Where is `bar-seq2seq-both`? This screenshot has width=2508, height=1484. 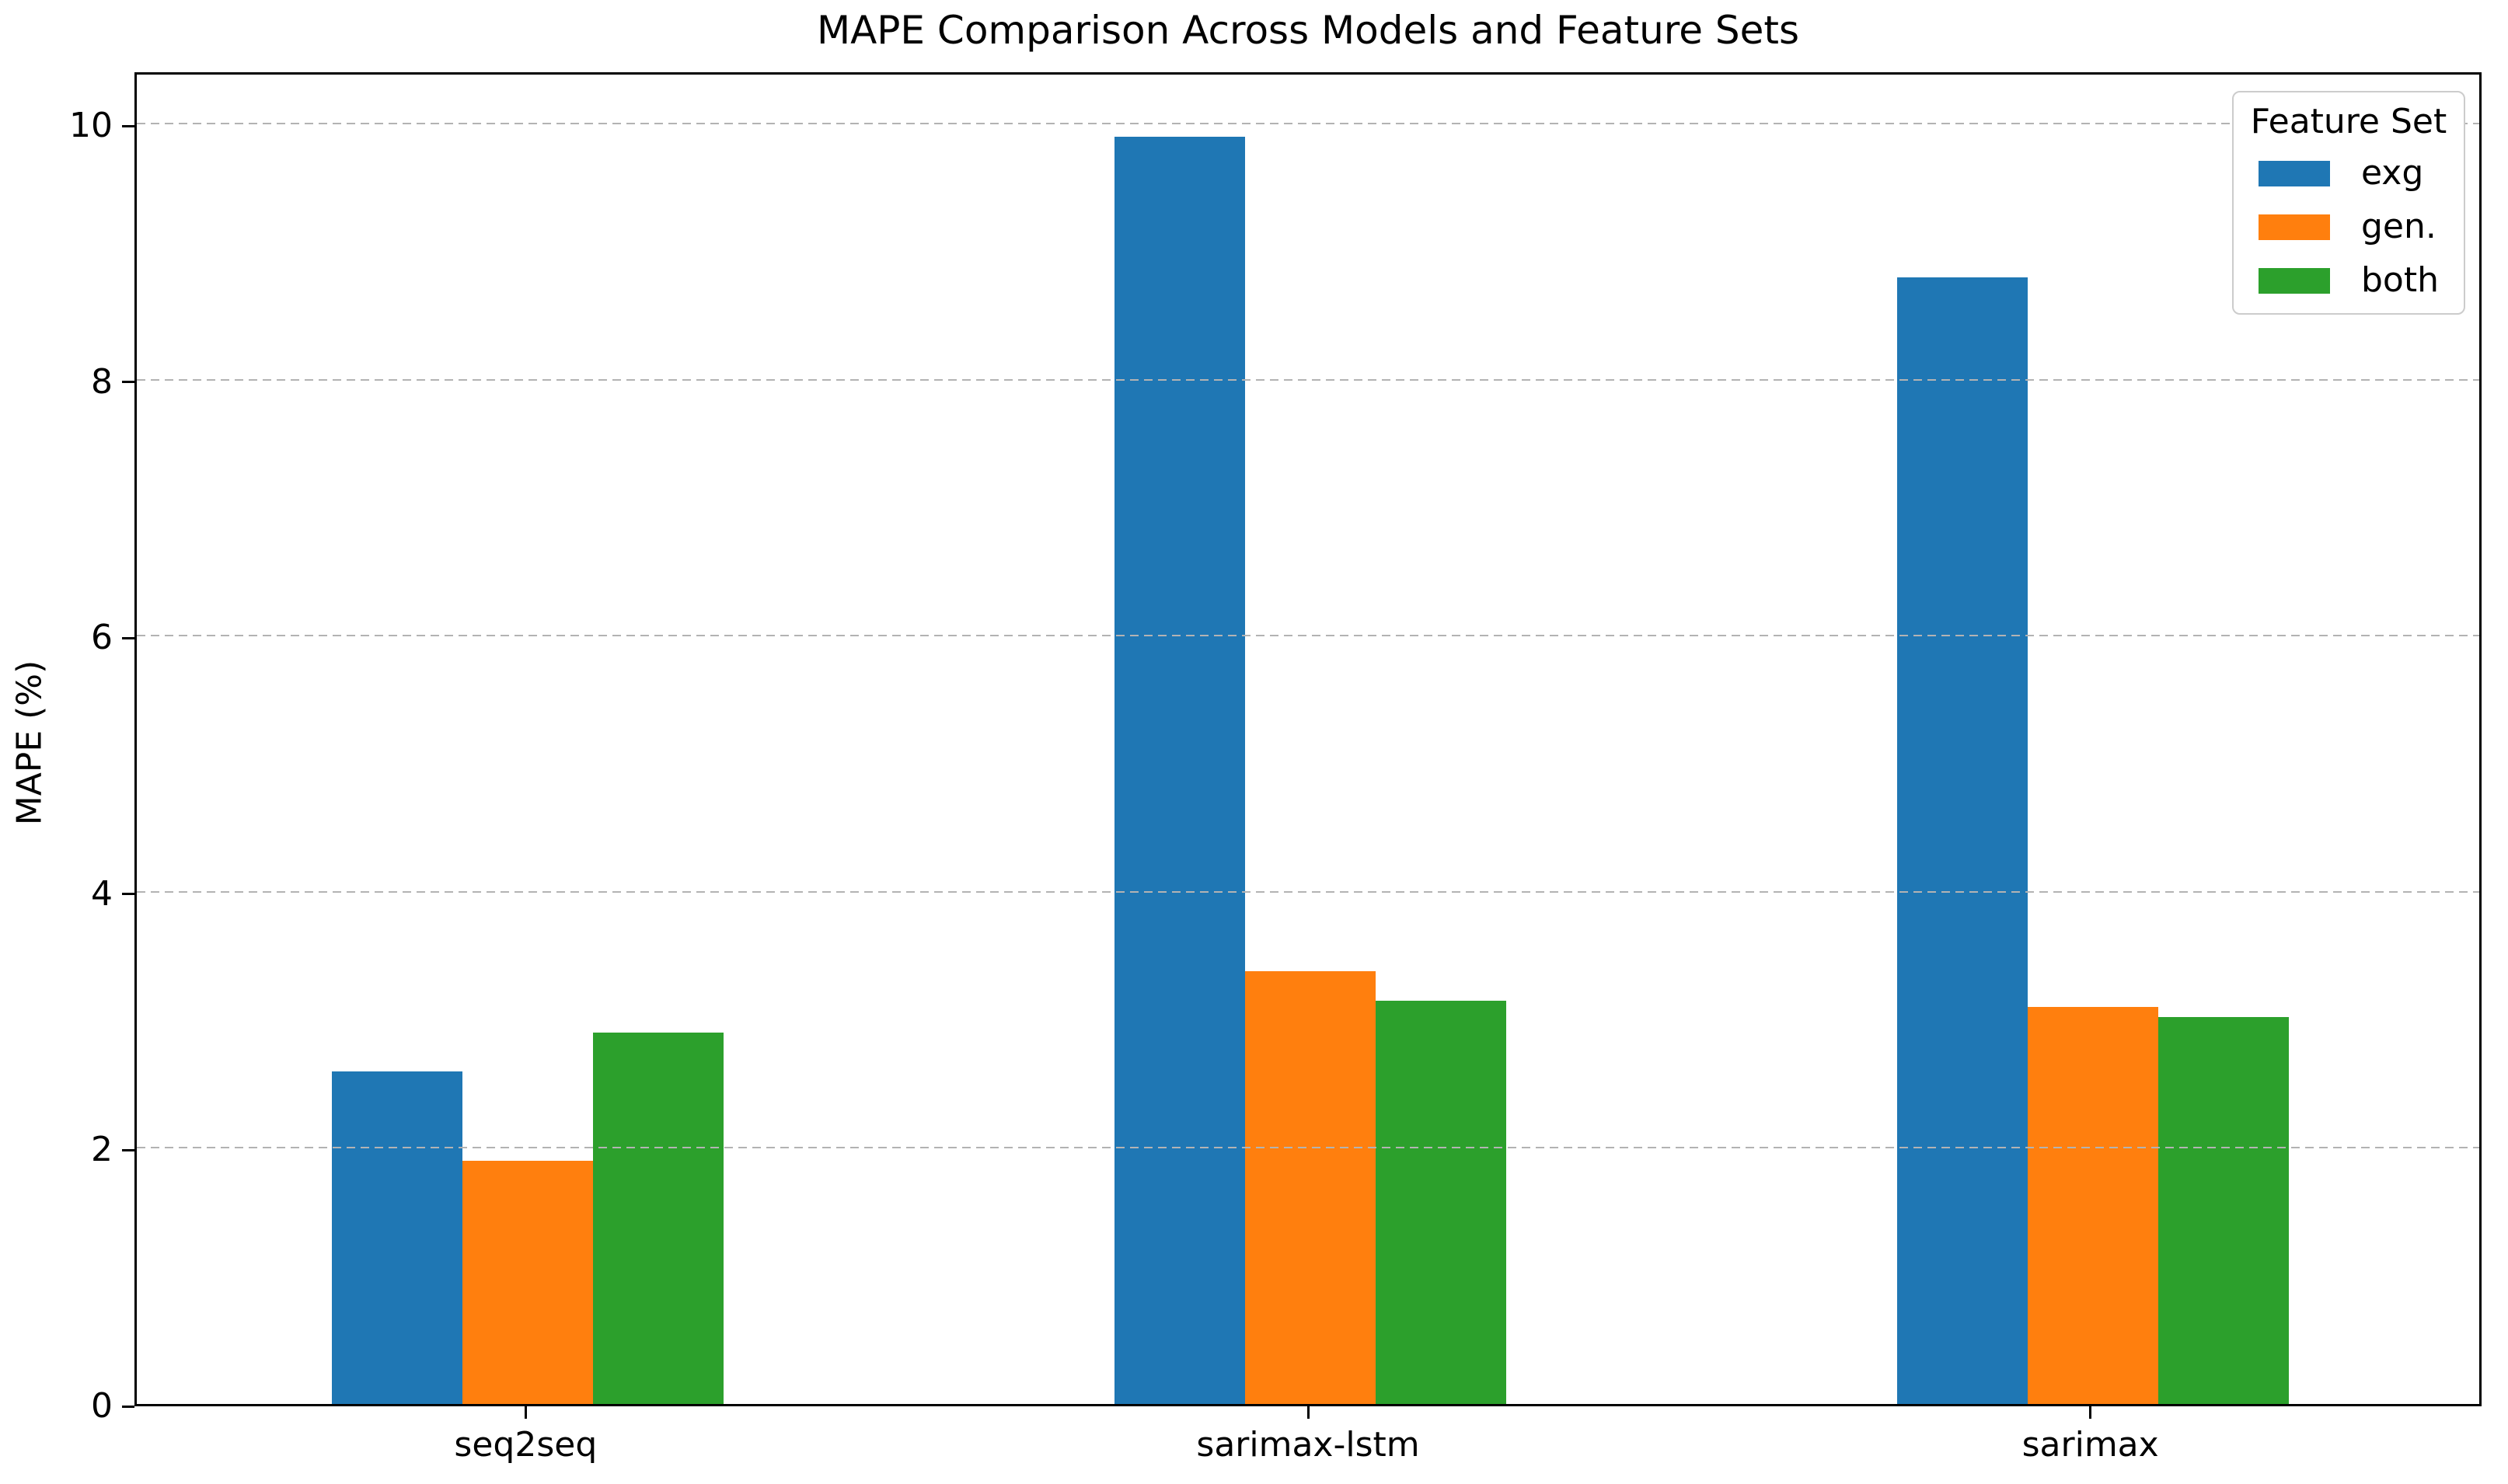
bar-seq2seq-both is located at coordinates (658, 1218).